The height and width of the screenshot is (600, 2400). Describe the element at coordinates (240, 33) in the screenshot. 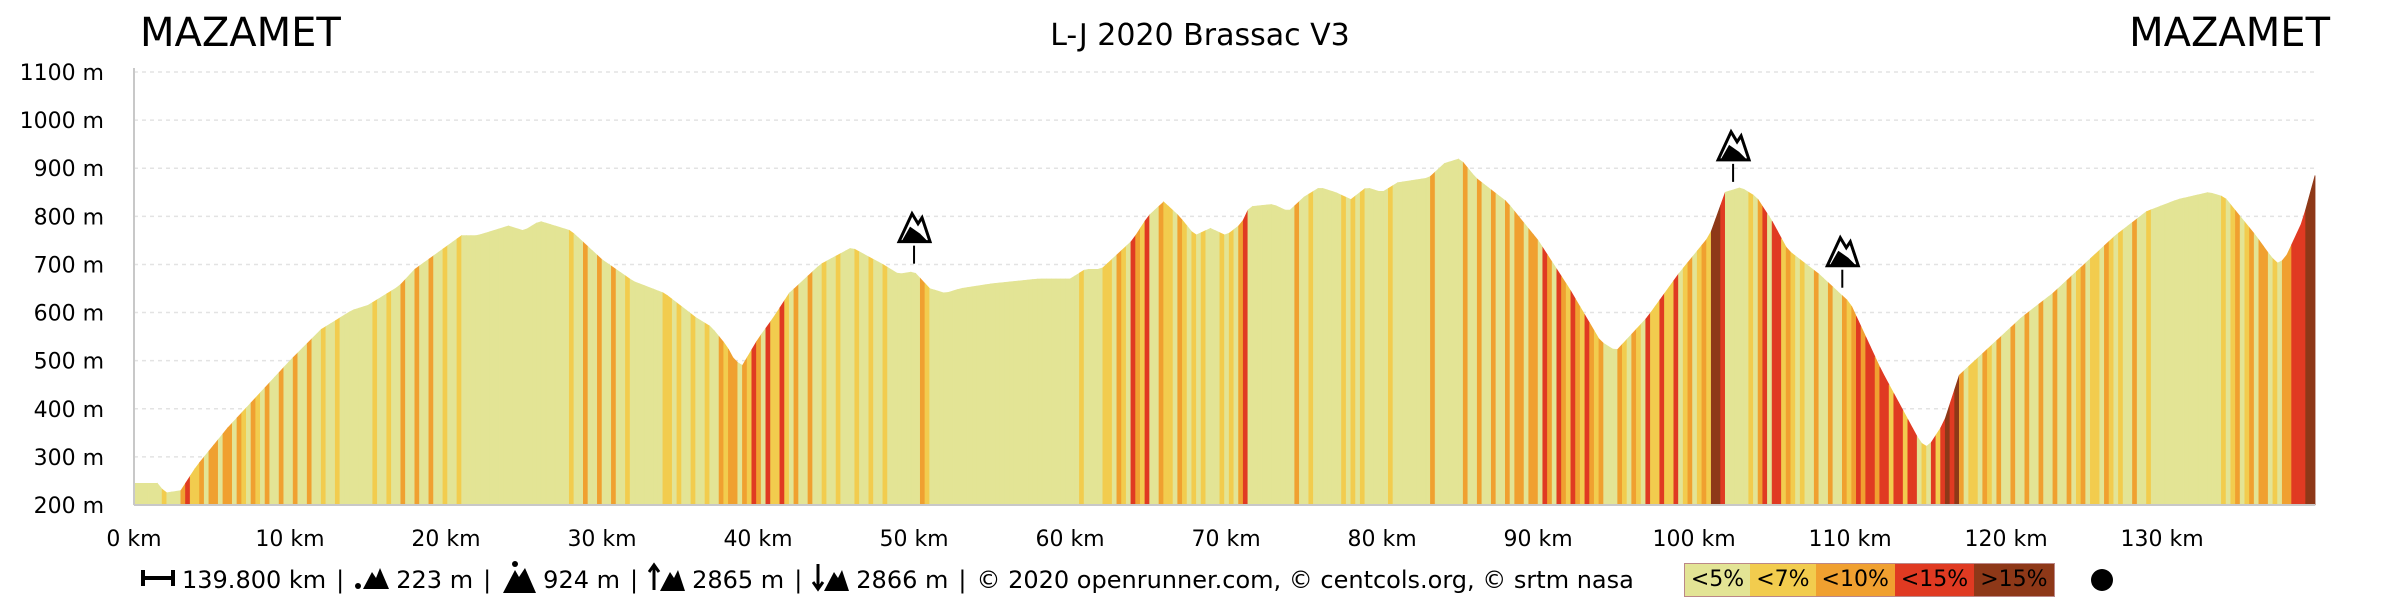

I see `start-label: MAZAMET` at that location.